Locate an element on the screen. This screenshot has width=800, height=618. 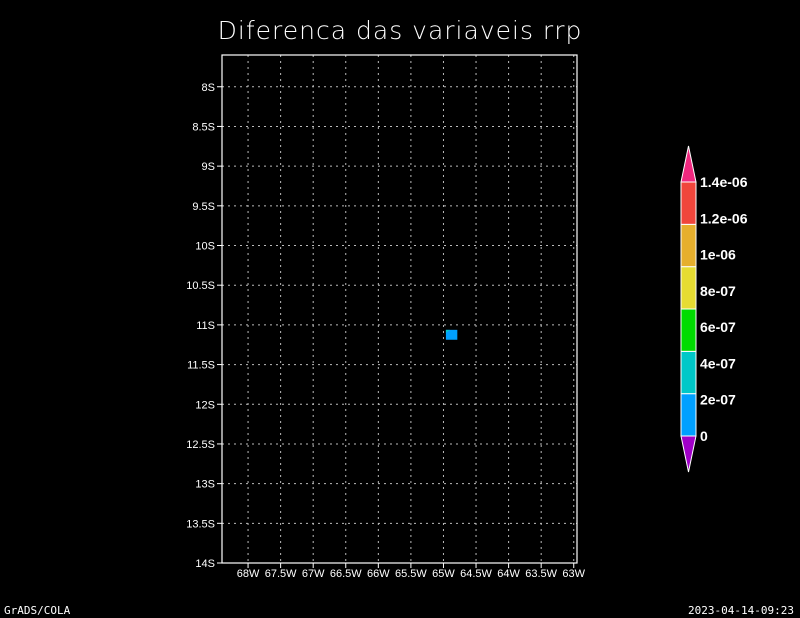
data-cell is located at coordinates (451, 334).